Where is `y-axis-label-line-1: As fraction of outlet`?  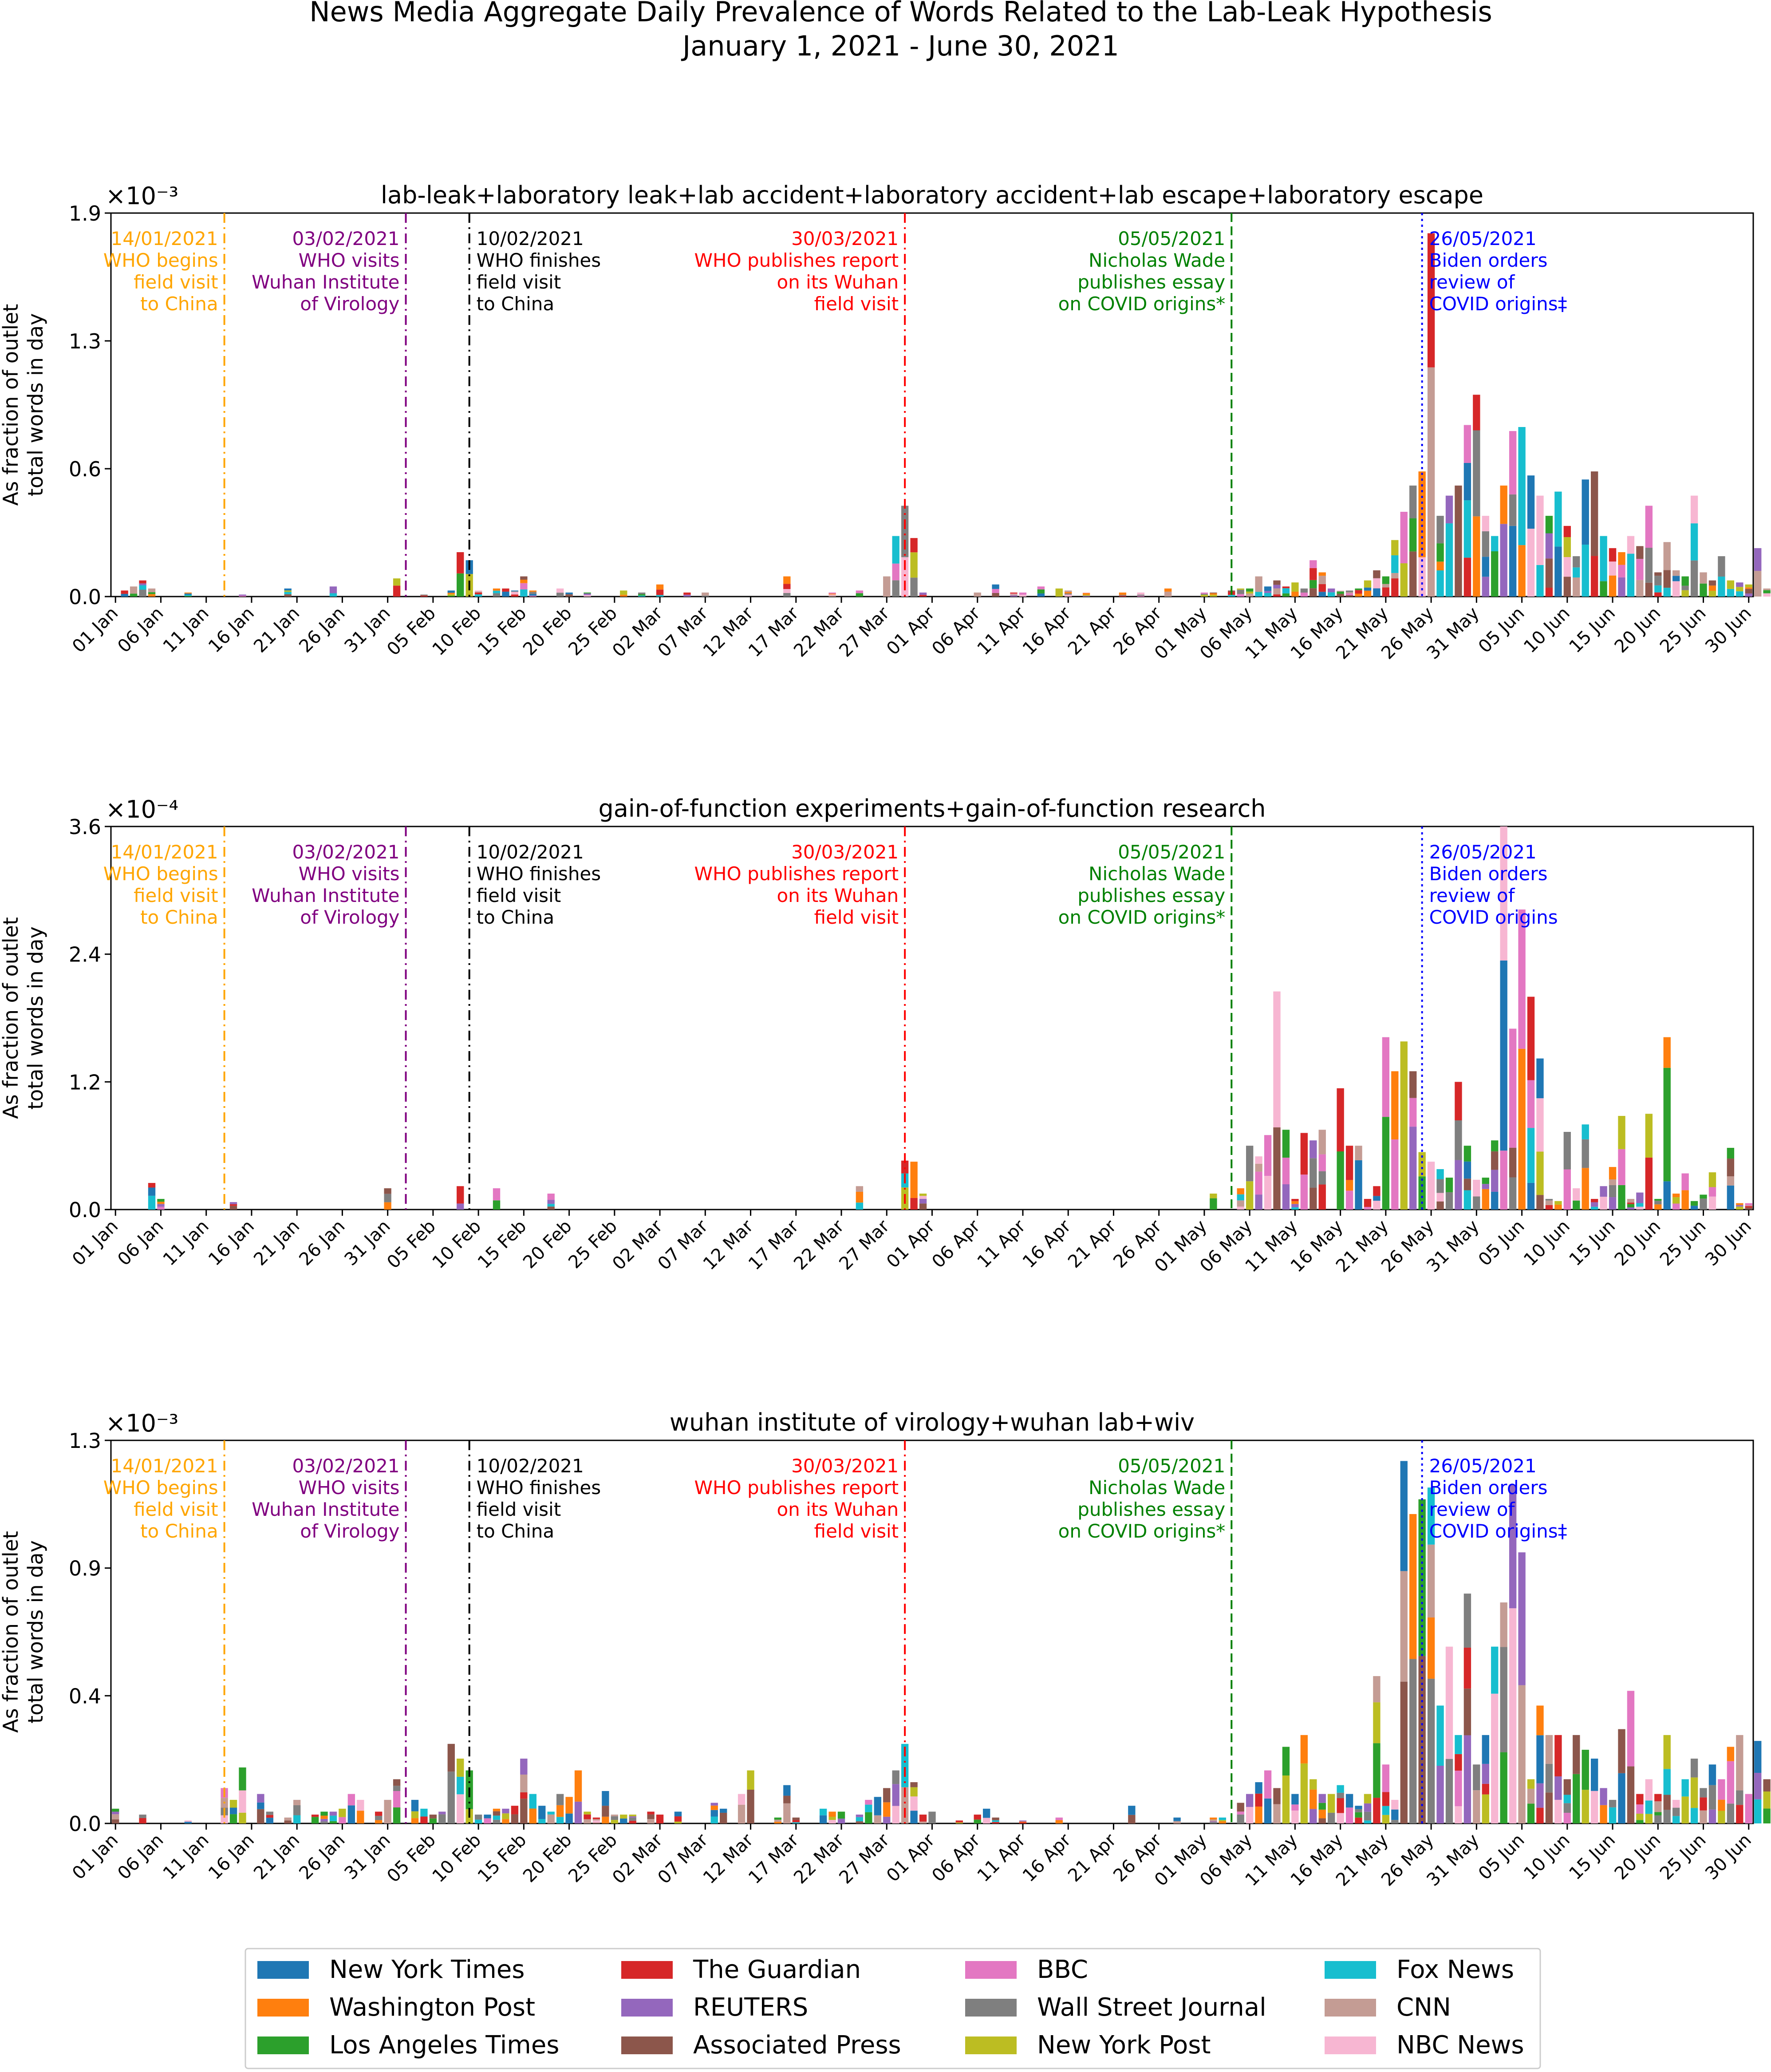
y-axis-label-line-1: As fraction of outlet is located at coordinates (12, 405).